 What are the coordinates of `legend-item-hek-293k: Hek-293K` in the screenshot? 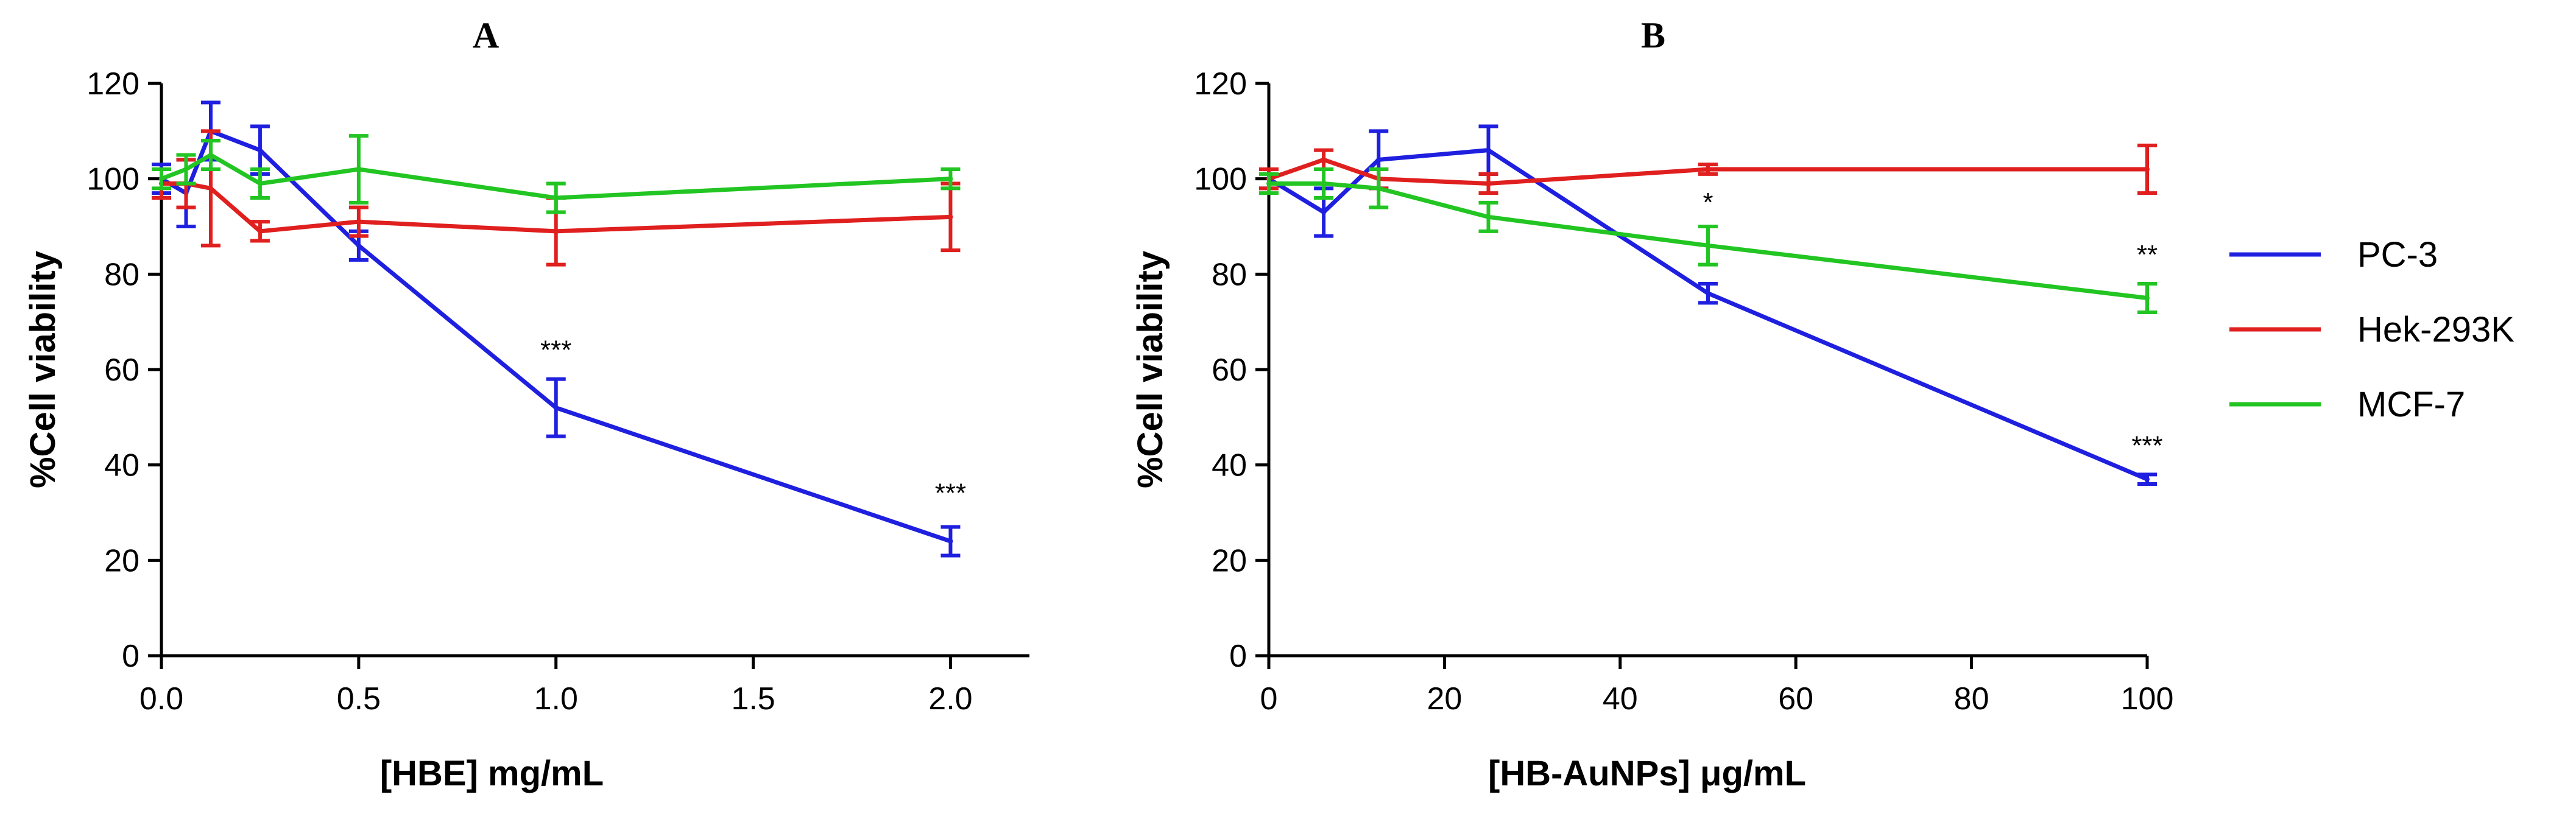 It's located at (2371, 329).